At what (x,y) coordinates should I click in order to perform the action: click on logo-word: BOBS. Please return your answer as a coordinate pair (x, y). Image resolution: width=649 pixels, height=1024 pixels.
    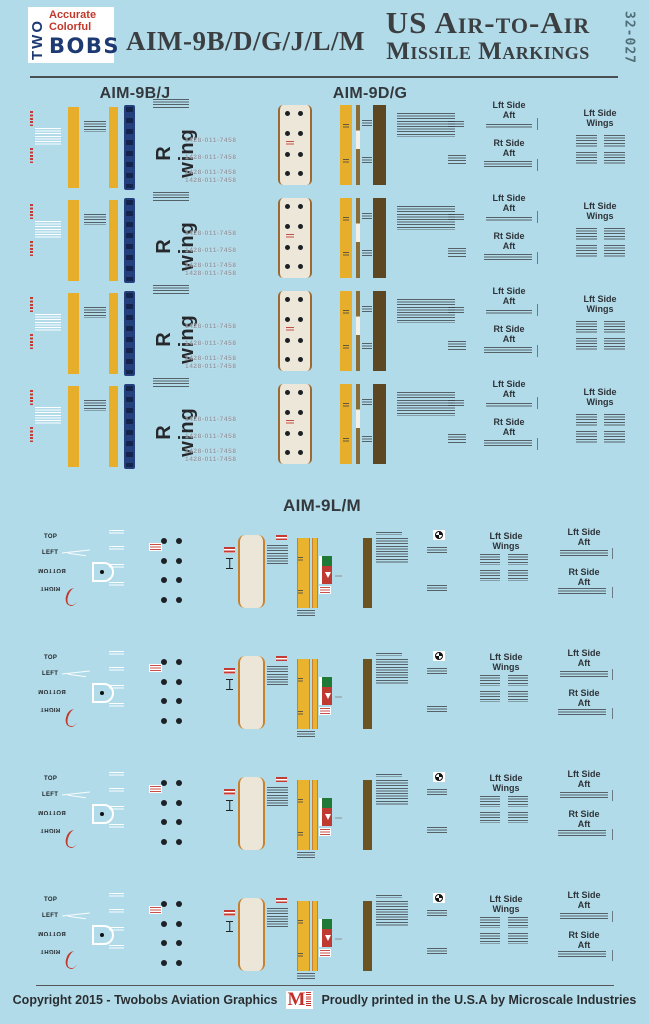
    Looking at the image, I should click on (84, 46).